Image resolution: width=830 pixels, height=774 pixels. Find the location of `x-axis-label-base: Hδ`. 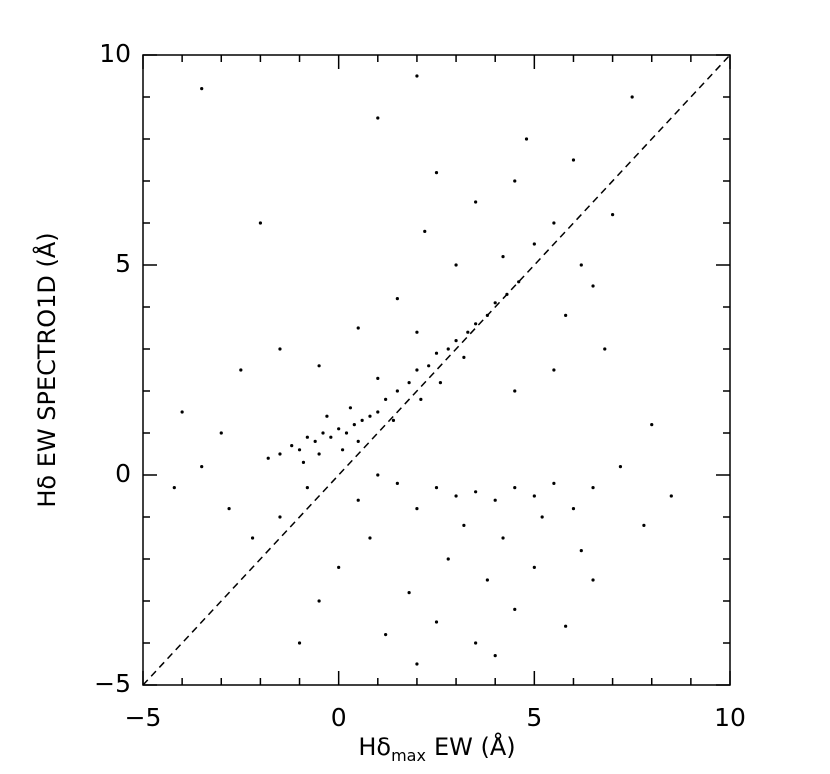

x-axis-label-base: Hδ is located at coordinates (374, 747).